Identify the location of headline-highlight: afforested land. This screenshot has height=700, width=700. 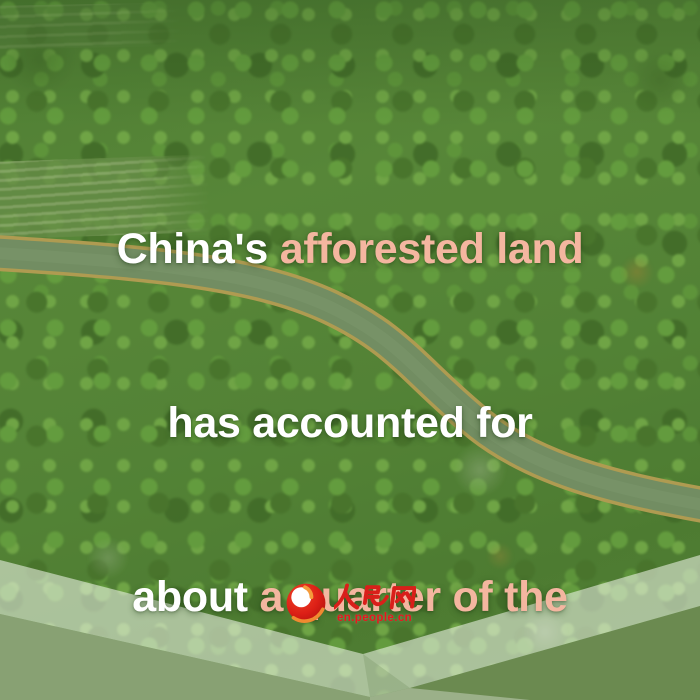
(431, 249).